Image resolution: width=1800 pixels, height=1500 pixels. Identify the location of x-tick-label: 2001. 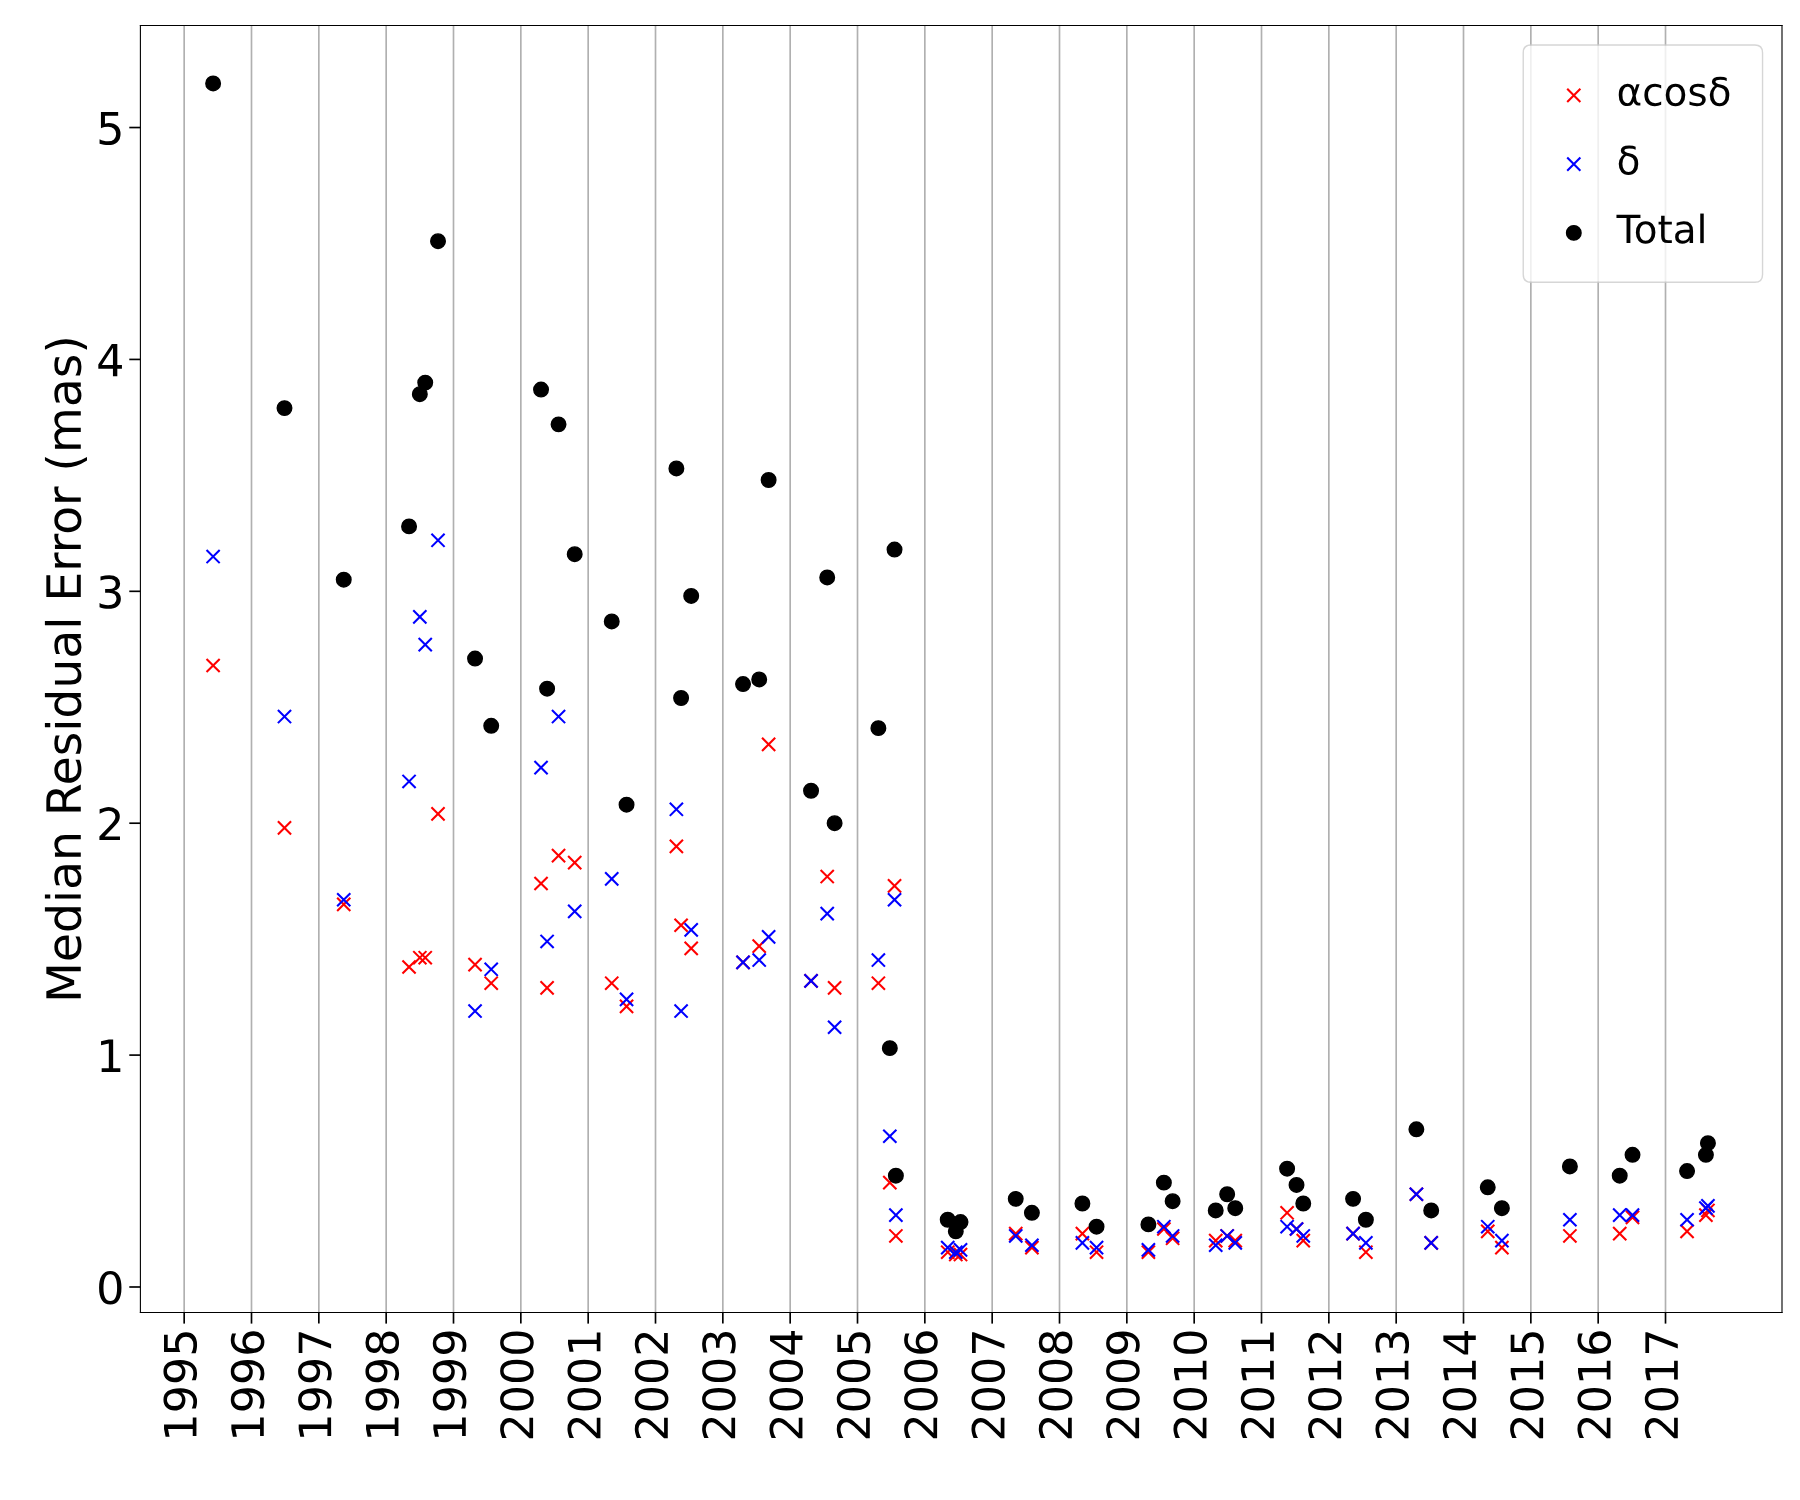
(584, 1385).